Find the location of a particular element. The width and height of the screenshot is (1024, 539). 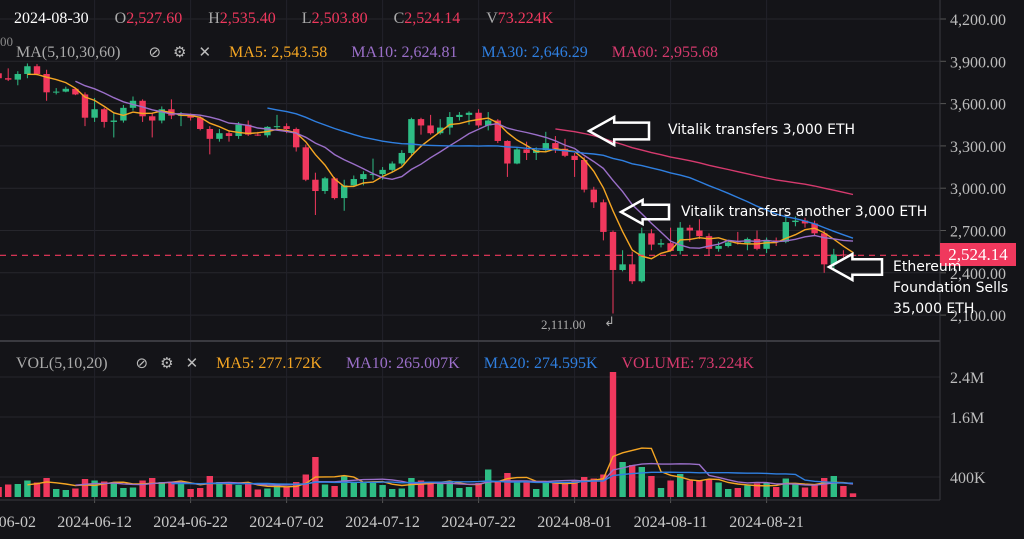

vol-legend-title: VOL(5,10,20) is located at coordinates (62, 363).